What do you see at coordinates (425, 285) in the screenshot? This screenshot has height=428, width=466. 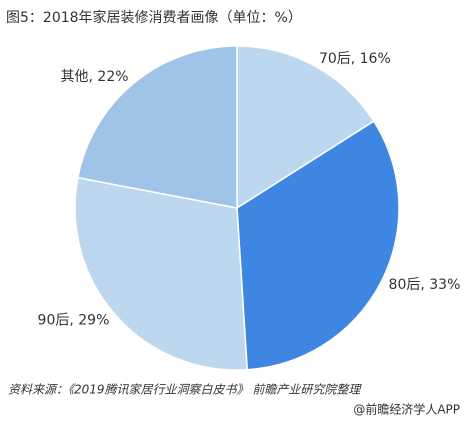 I see `data-label: 80后, 33%` at bounding box center [425, 285].